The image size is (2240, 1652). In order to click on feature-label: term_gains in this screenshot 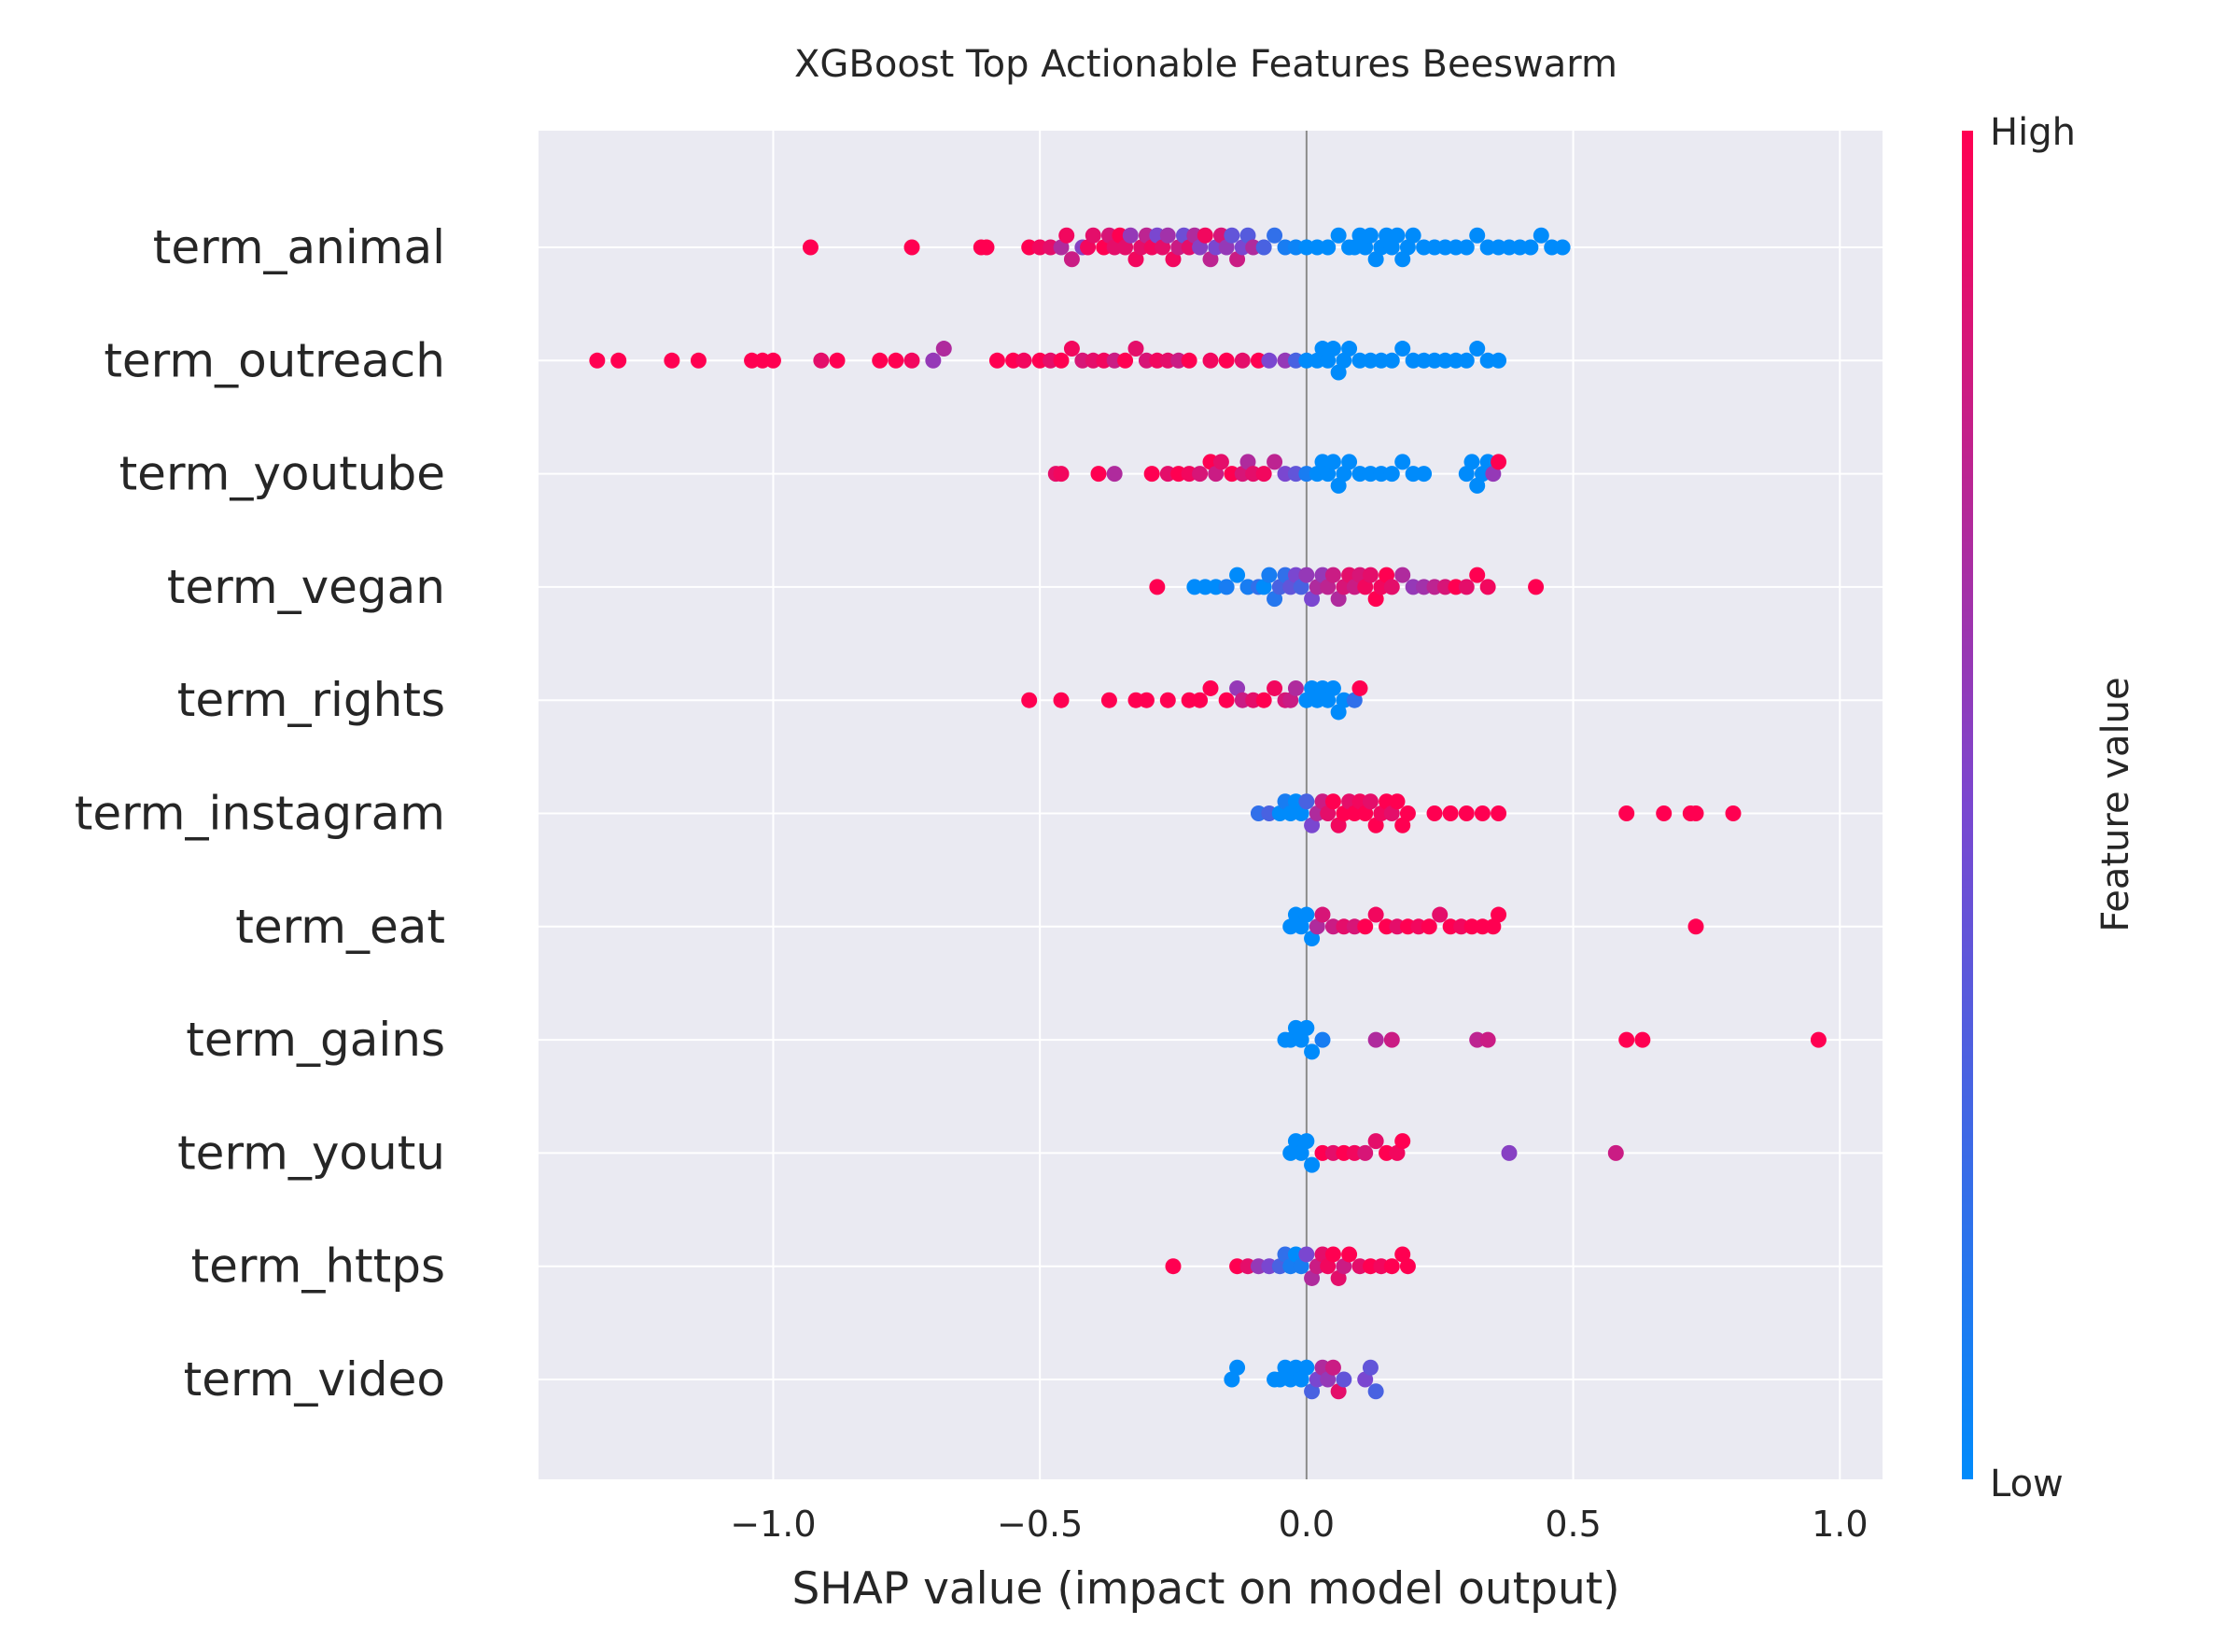, I will do `click(315, 1040)`.